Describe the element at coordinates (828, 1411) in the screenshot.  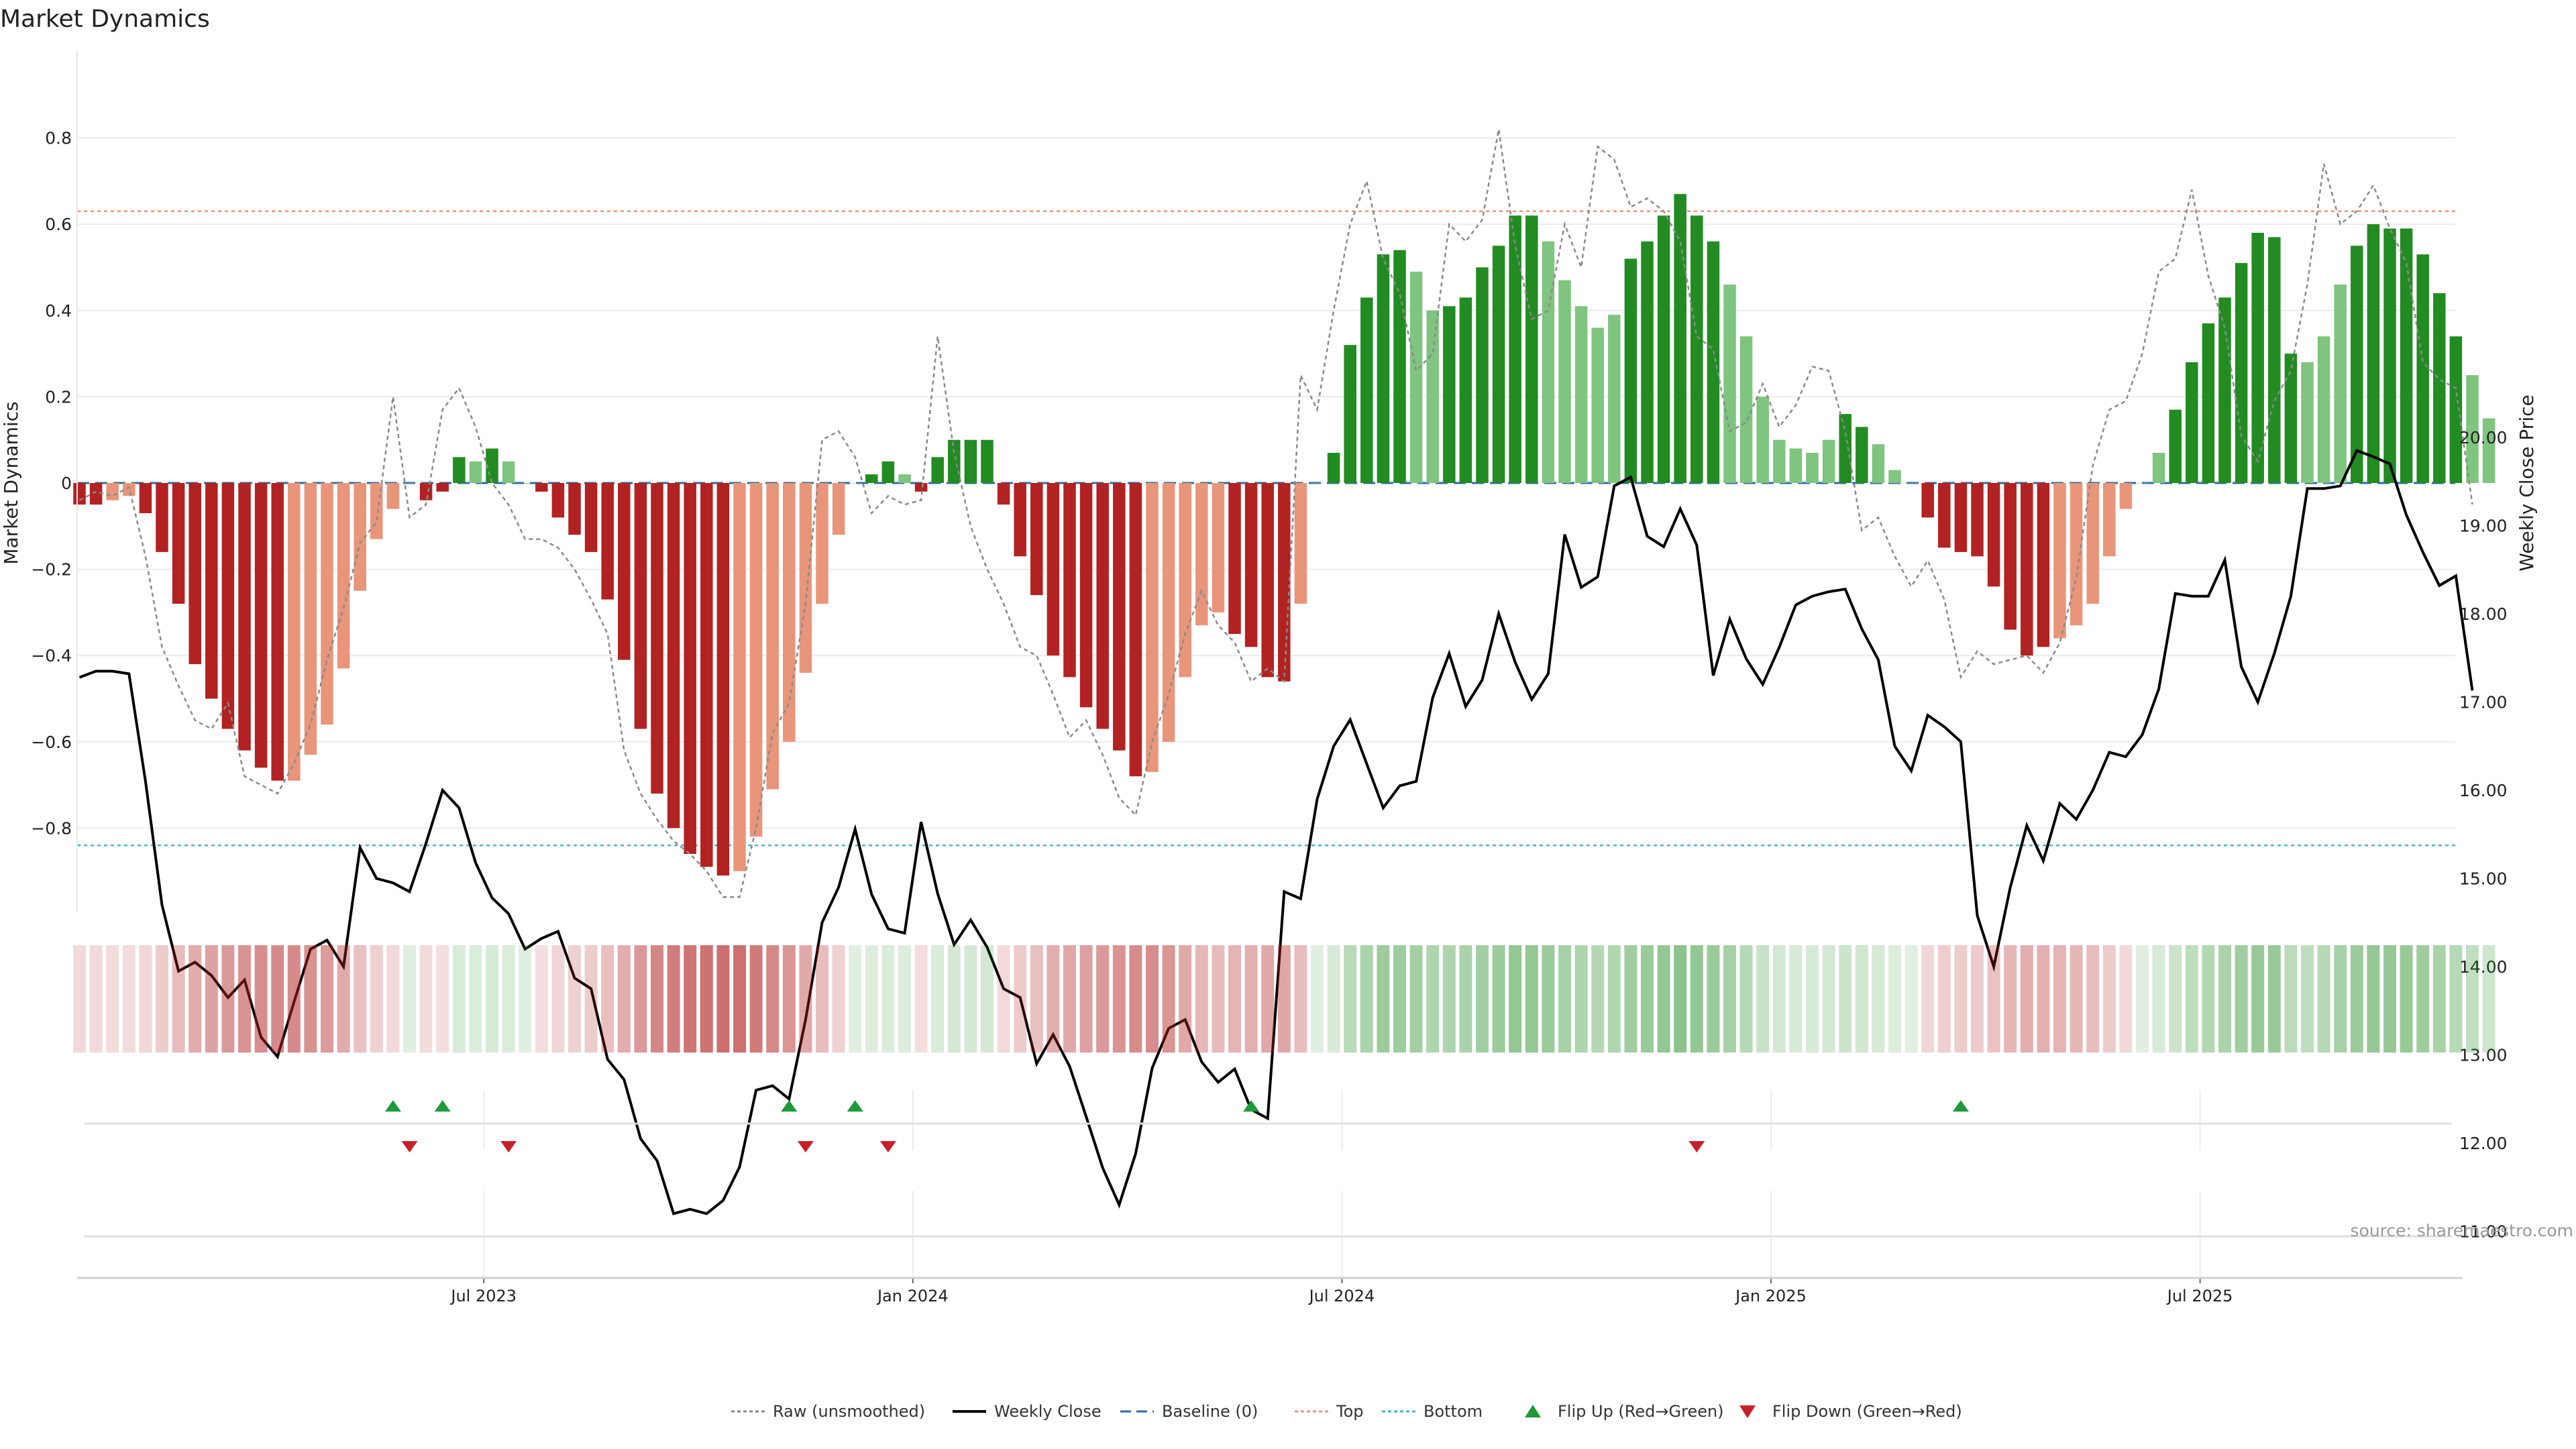
I see `legend-item-raw: Raw (unsmoothed)` at that location.